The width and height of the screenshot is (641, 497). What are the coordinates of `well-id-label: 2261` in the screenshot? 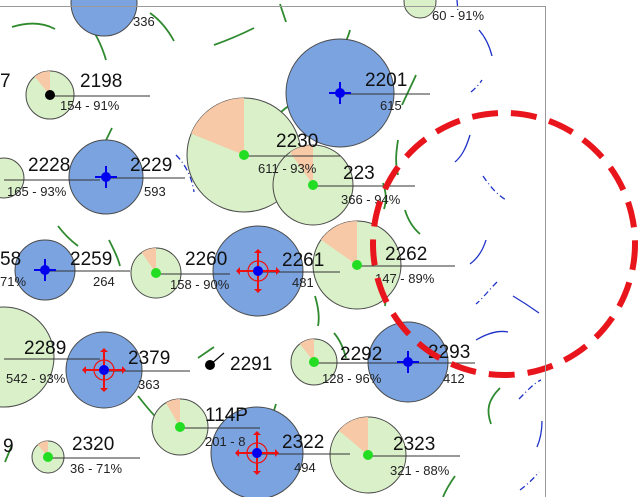 It's located at (303, 260).